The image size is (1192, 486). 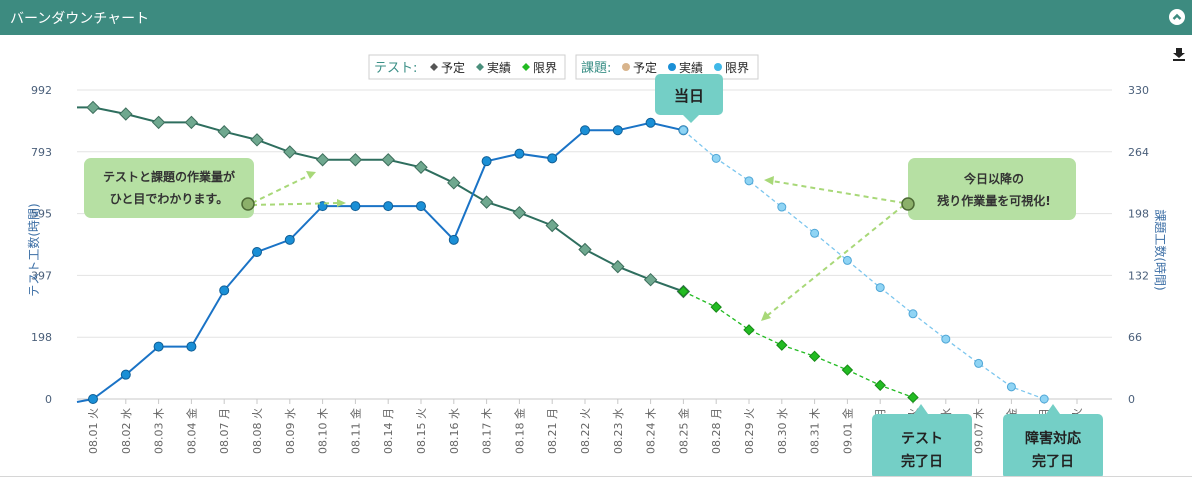 I want to click on x-tick-label: 08.28 月, so click(x=716, y=431).